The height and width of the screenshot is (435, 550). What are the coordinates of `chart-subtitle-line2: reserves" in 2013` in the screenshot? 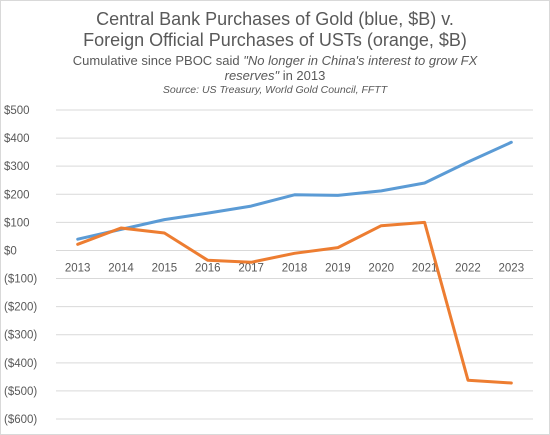 It's located at (275, 75).